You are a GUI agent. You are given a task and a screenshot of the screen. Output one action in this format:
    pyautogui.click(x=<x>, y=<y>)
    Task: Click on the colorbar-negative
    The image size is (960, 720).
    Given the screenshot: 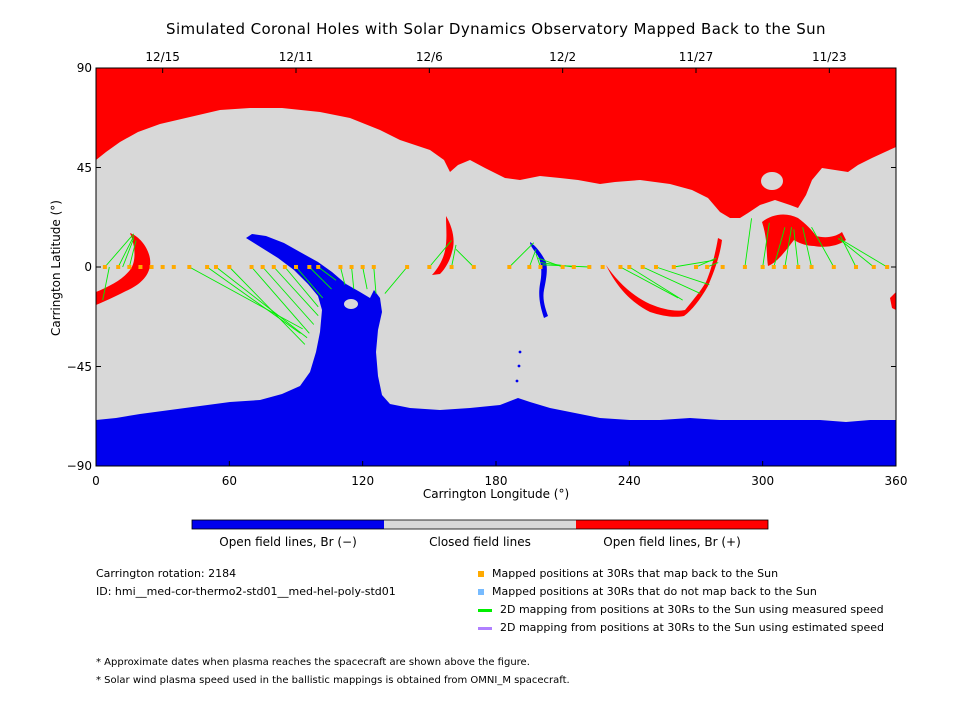 What is the action you would take?
    pyautogui.click(x=288, y=524)
    